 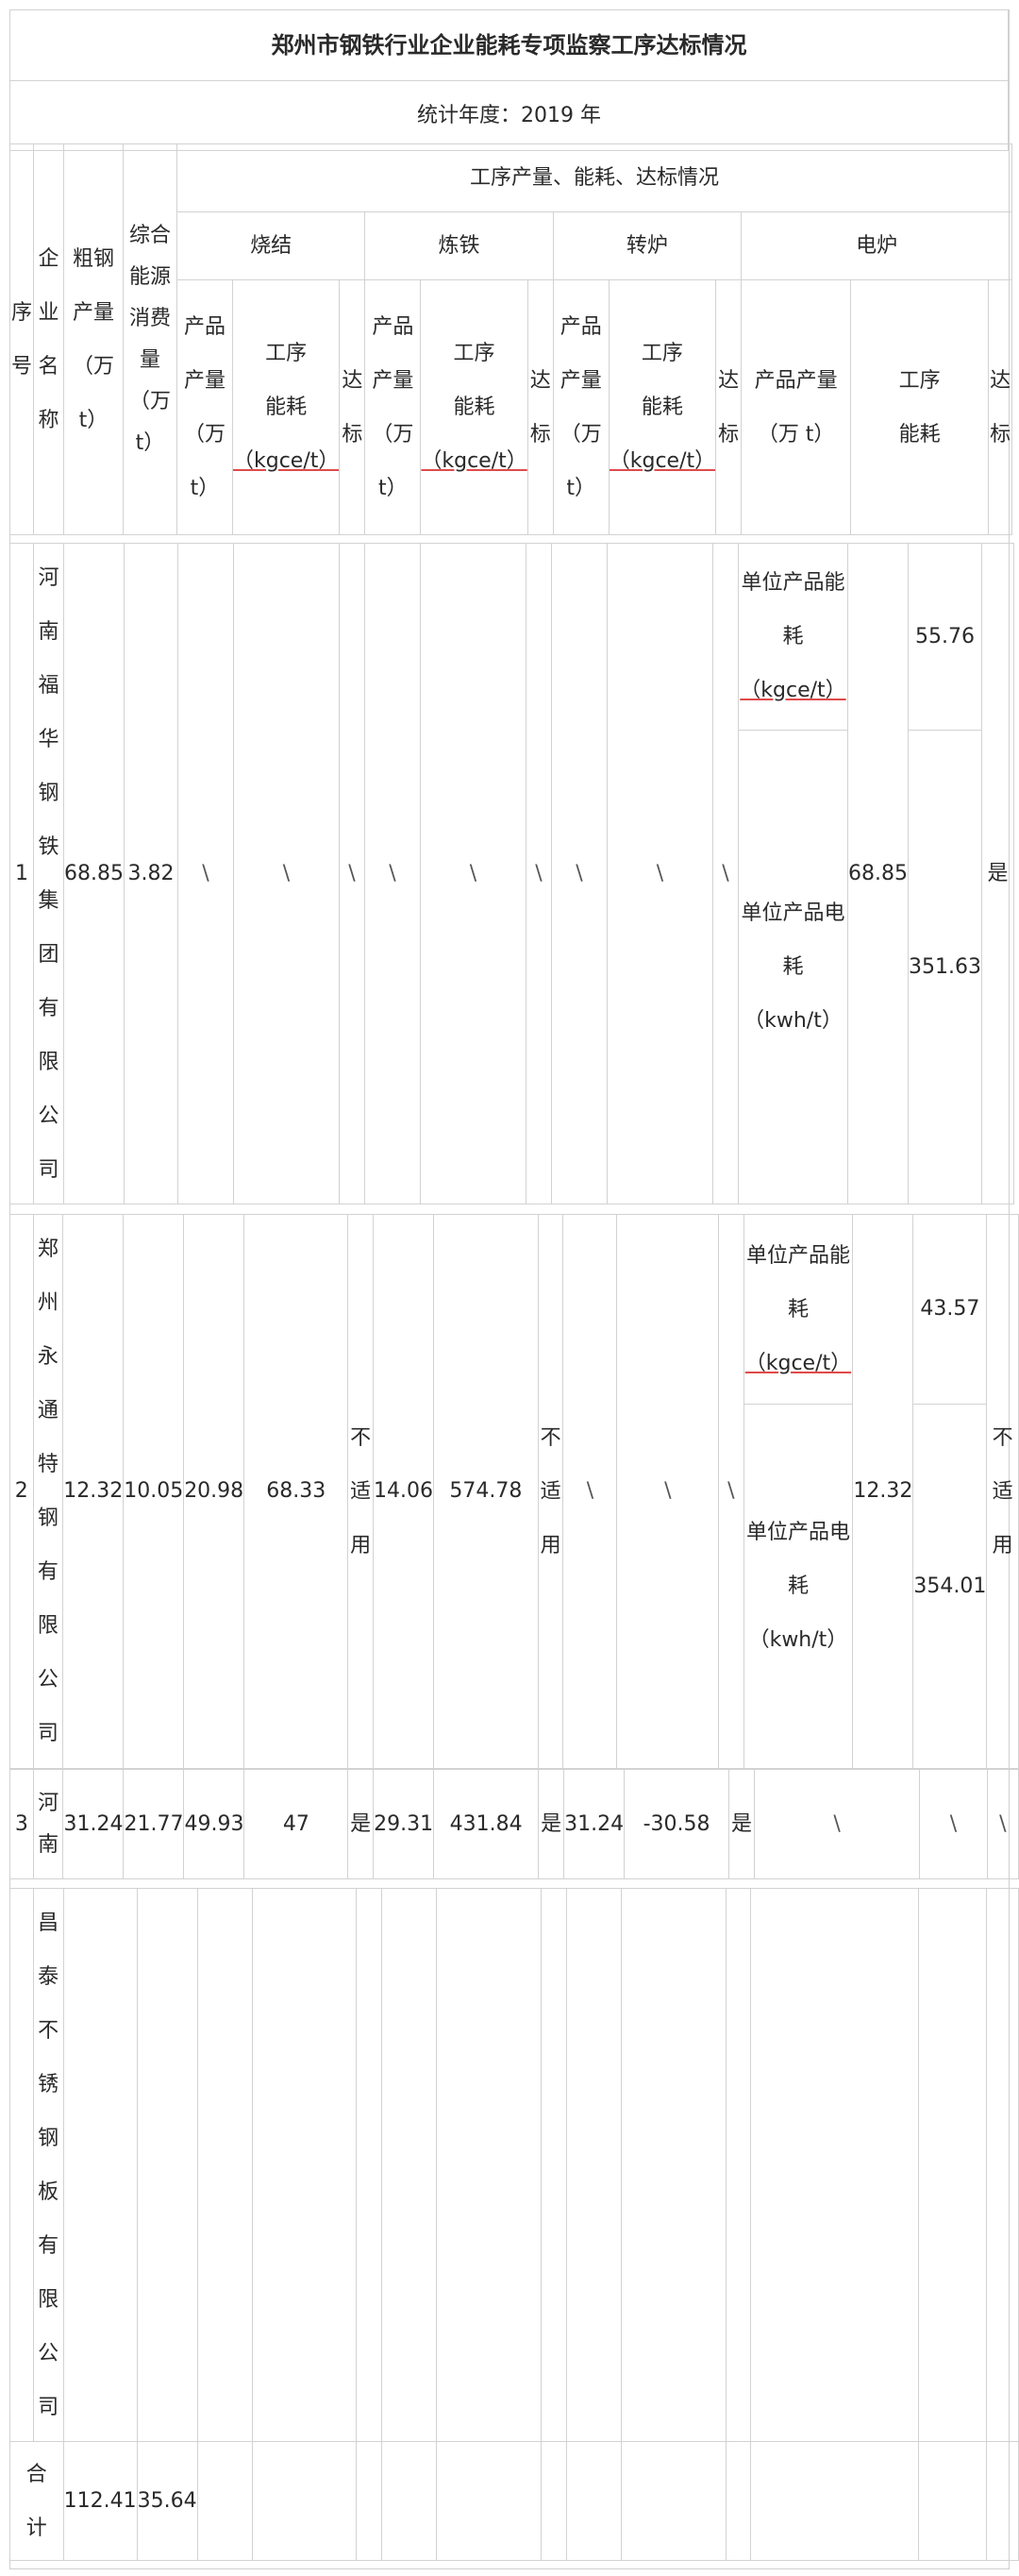 What do you see at coordinates (920, 407) in the screenshot?
I see `header-eaf-energy: 工序 能耗` at bounding box center [920, 407].